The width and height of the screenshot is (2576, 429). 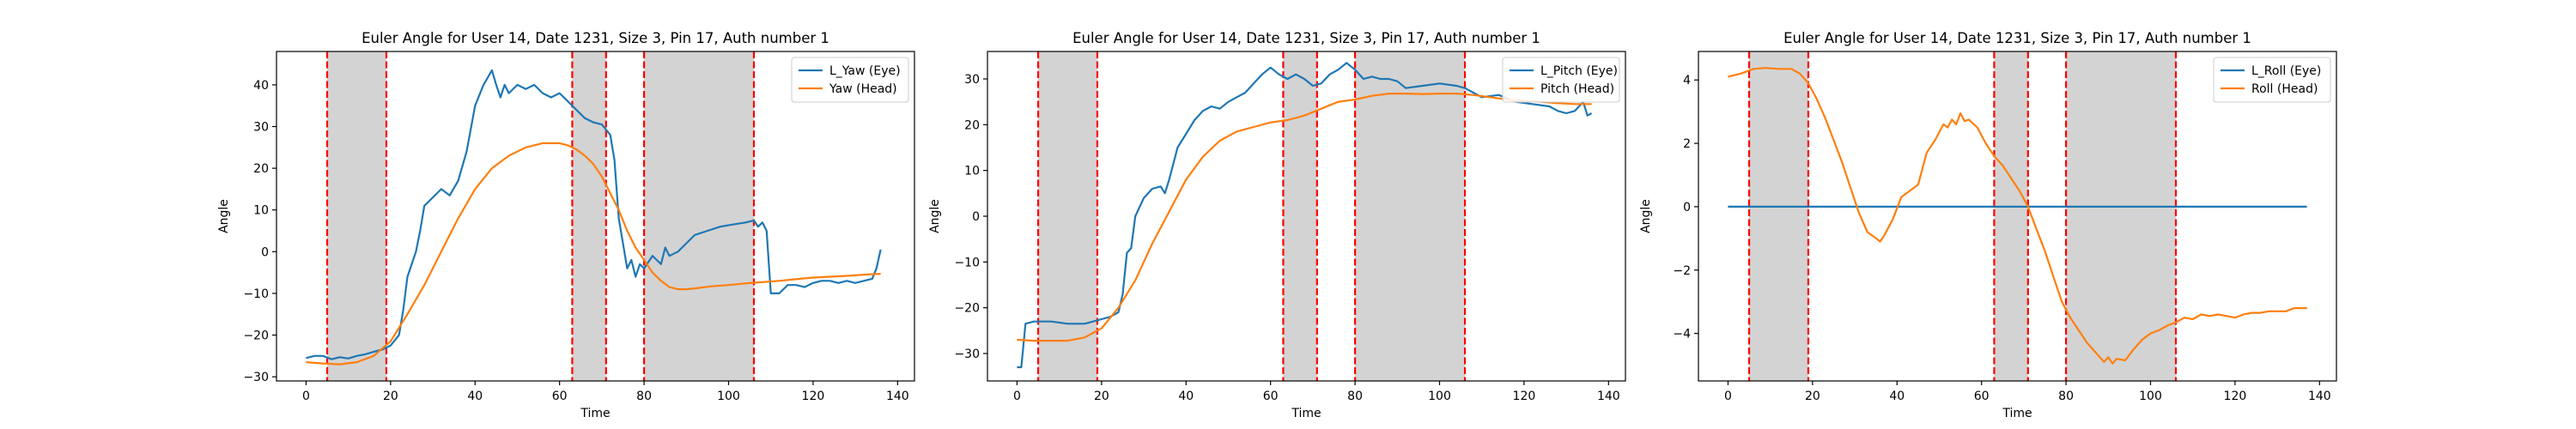 What do you see at coordinates (1728, 396) in the screenshot?
I see `panel-roll-xtick-label: 0` at bounding box center [1728, 396].